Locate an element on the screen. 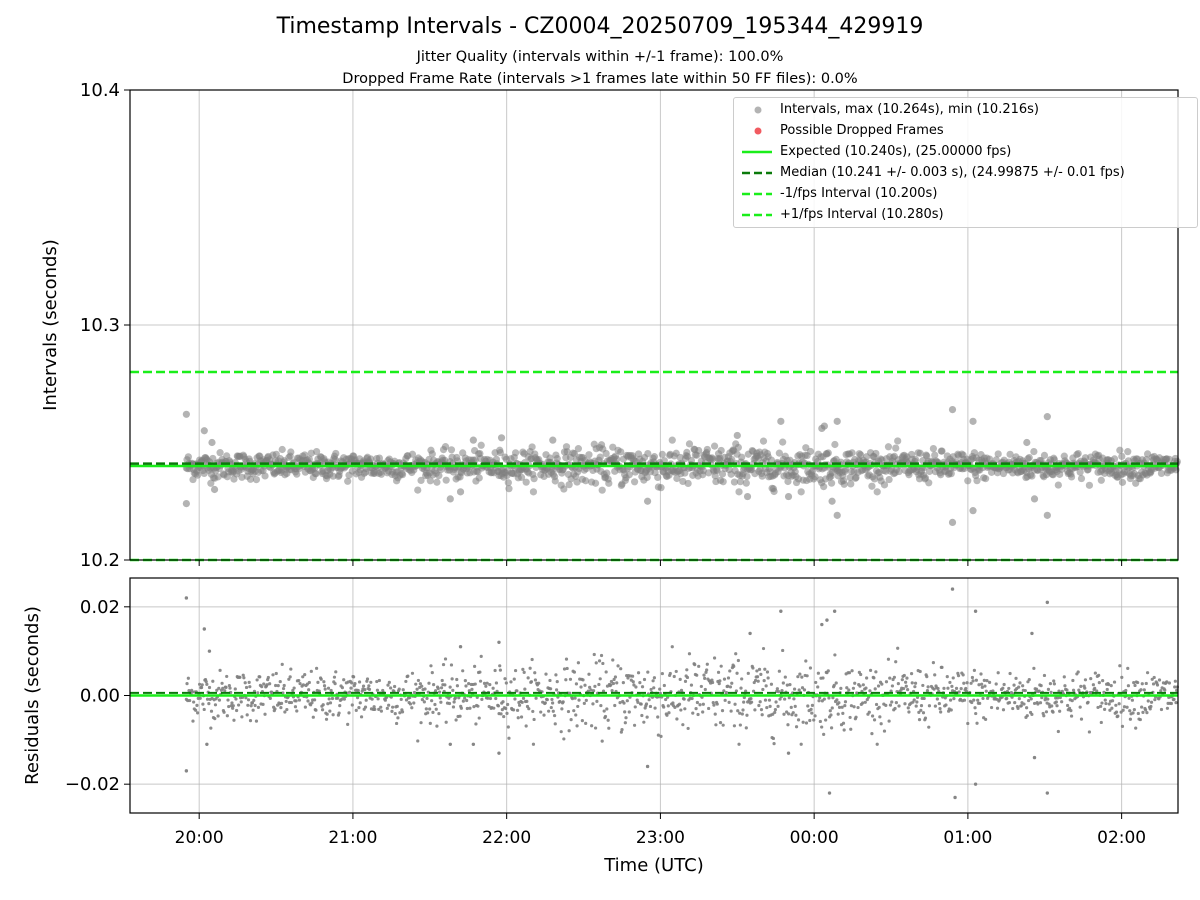 This screenshot has height=900, width=1200. legend-item-expected: Expected (10.240s), (25.00000 fps) is located at coordinates (965, 152).